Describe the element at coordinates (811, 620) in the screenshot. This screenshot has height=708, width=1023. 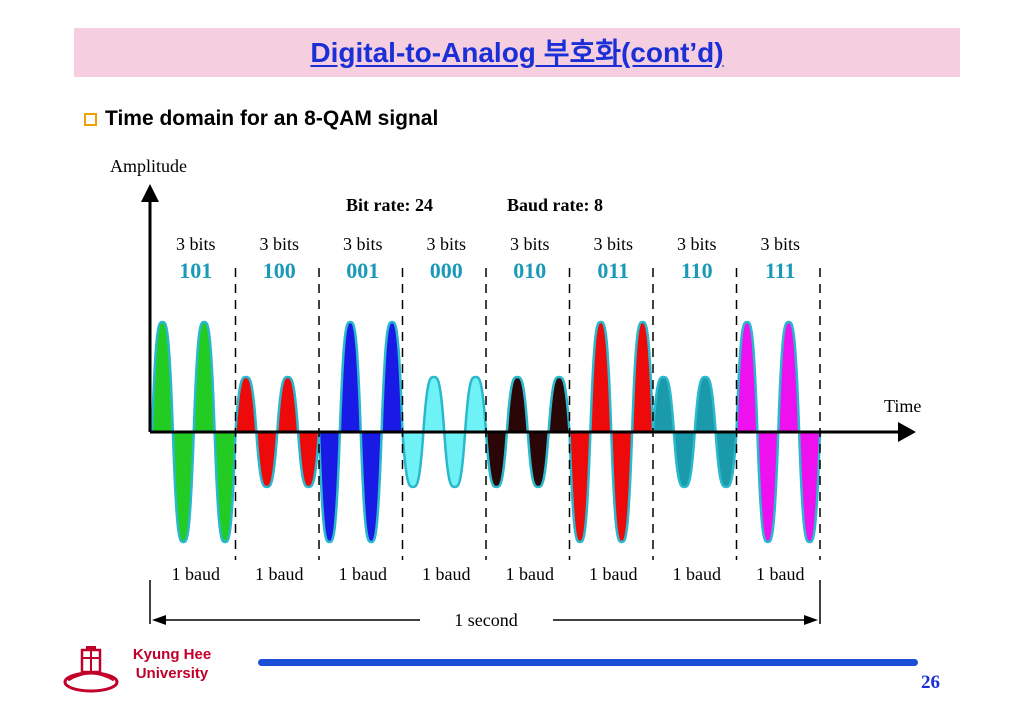
I see `right-arrowhead-icon` at that location.